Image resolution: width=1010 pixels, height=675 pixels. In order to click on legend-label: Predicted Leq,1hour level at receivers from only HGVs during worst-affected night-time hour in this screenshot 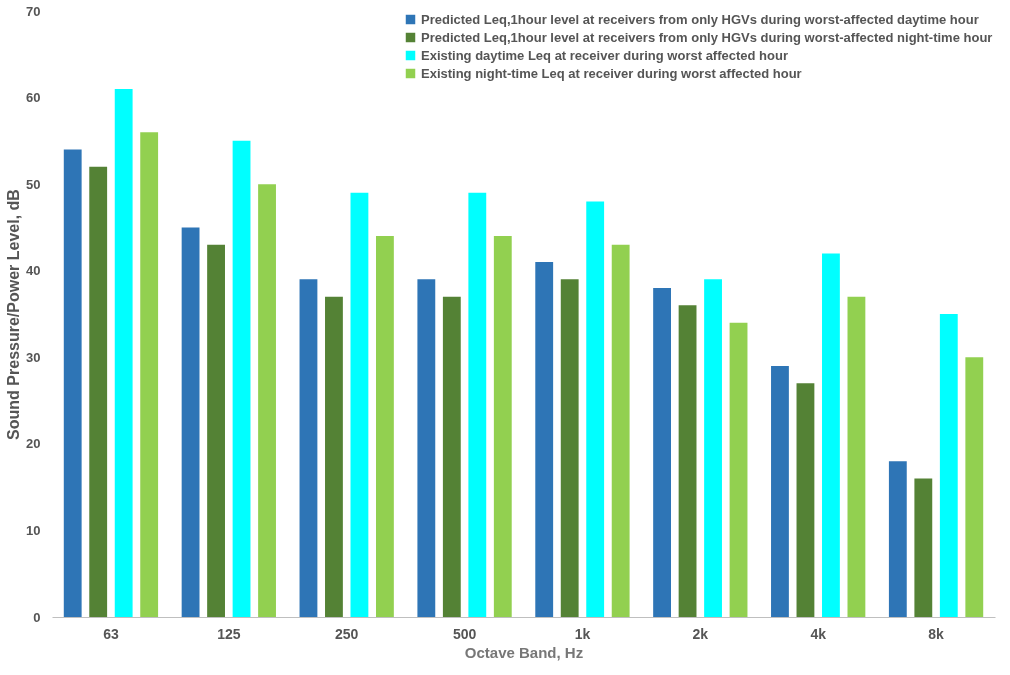, I will do `click(707, 37)`.